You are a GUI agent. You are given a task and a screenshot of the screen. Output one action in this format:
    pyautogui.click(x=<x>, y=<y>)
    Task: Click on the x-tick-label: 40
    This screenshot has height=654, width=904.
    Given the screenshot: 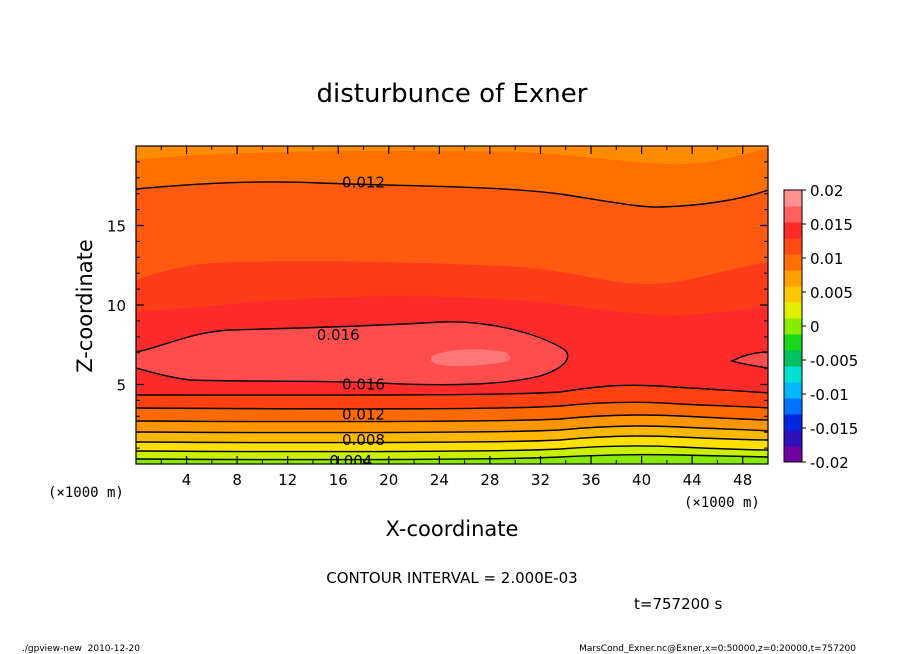 What is the action you would take?
    pyautogui.click(x=641, y=480)
    